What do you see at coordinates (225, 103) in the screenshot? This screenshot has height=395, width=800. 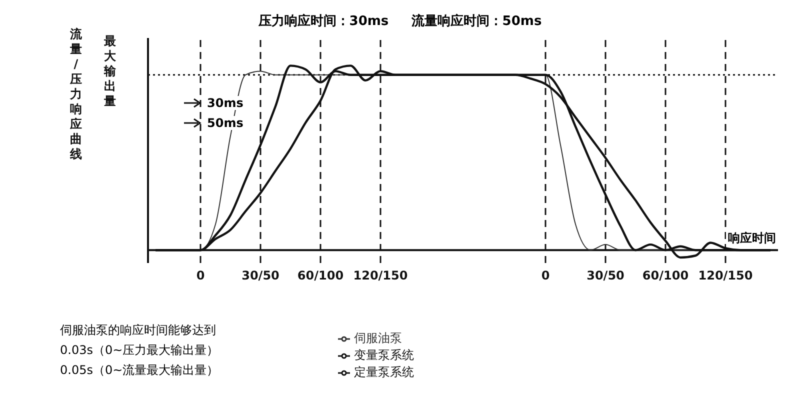 I see `annotation: 30ms` at bounding box center [225, 103].